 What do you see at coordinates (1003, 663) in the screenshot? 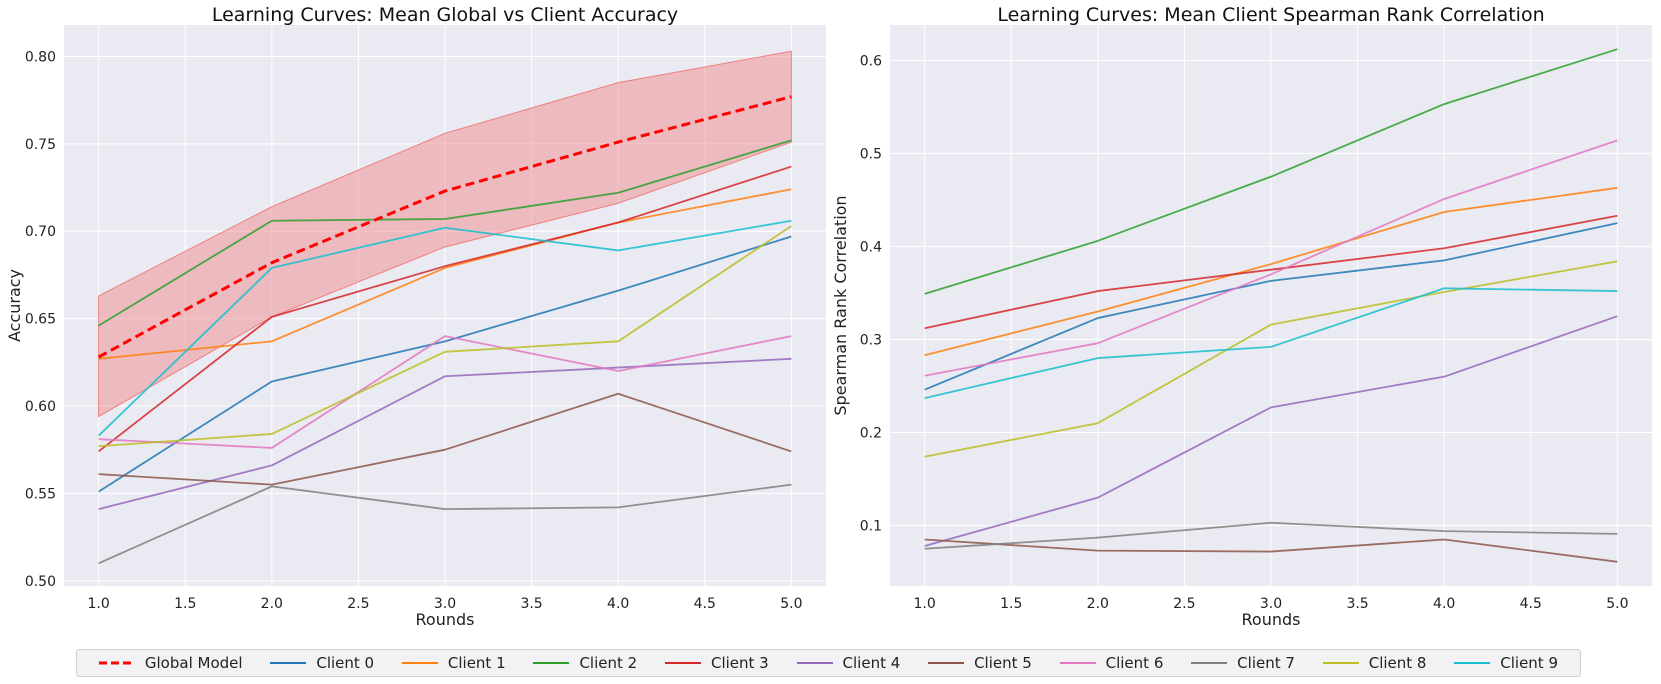
I see `legend-label: Client 5` at bounding box center [1003, 663].